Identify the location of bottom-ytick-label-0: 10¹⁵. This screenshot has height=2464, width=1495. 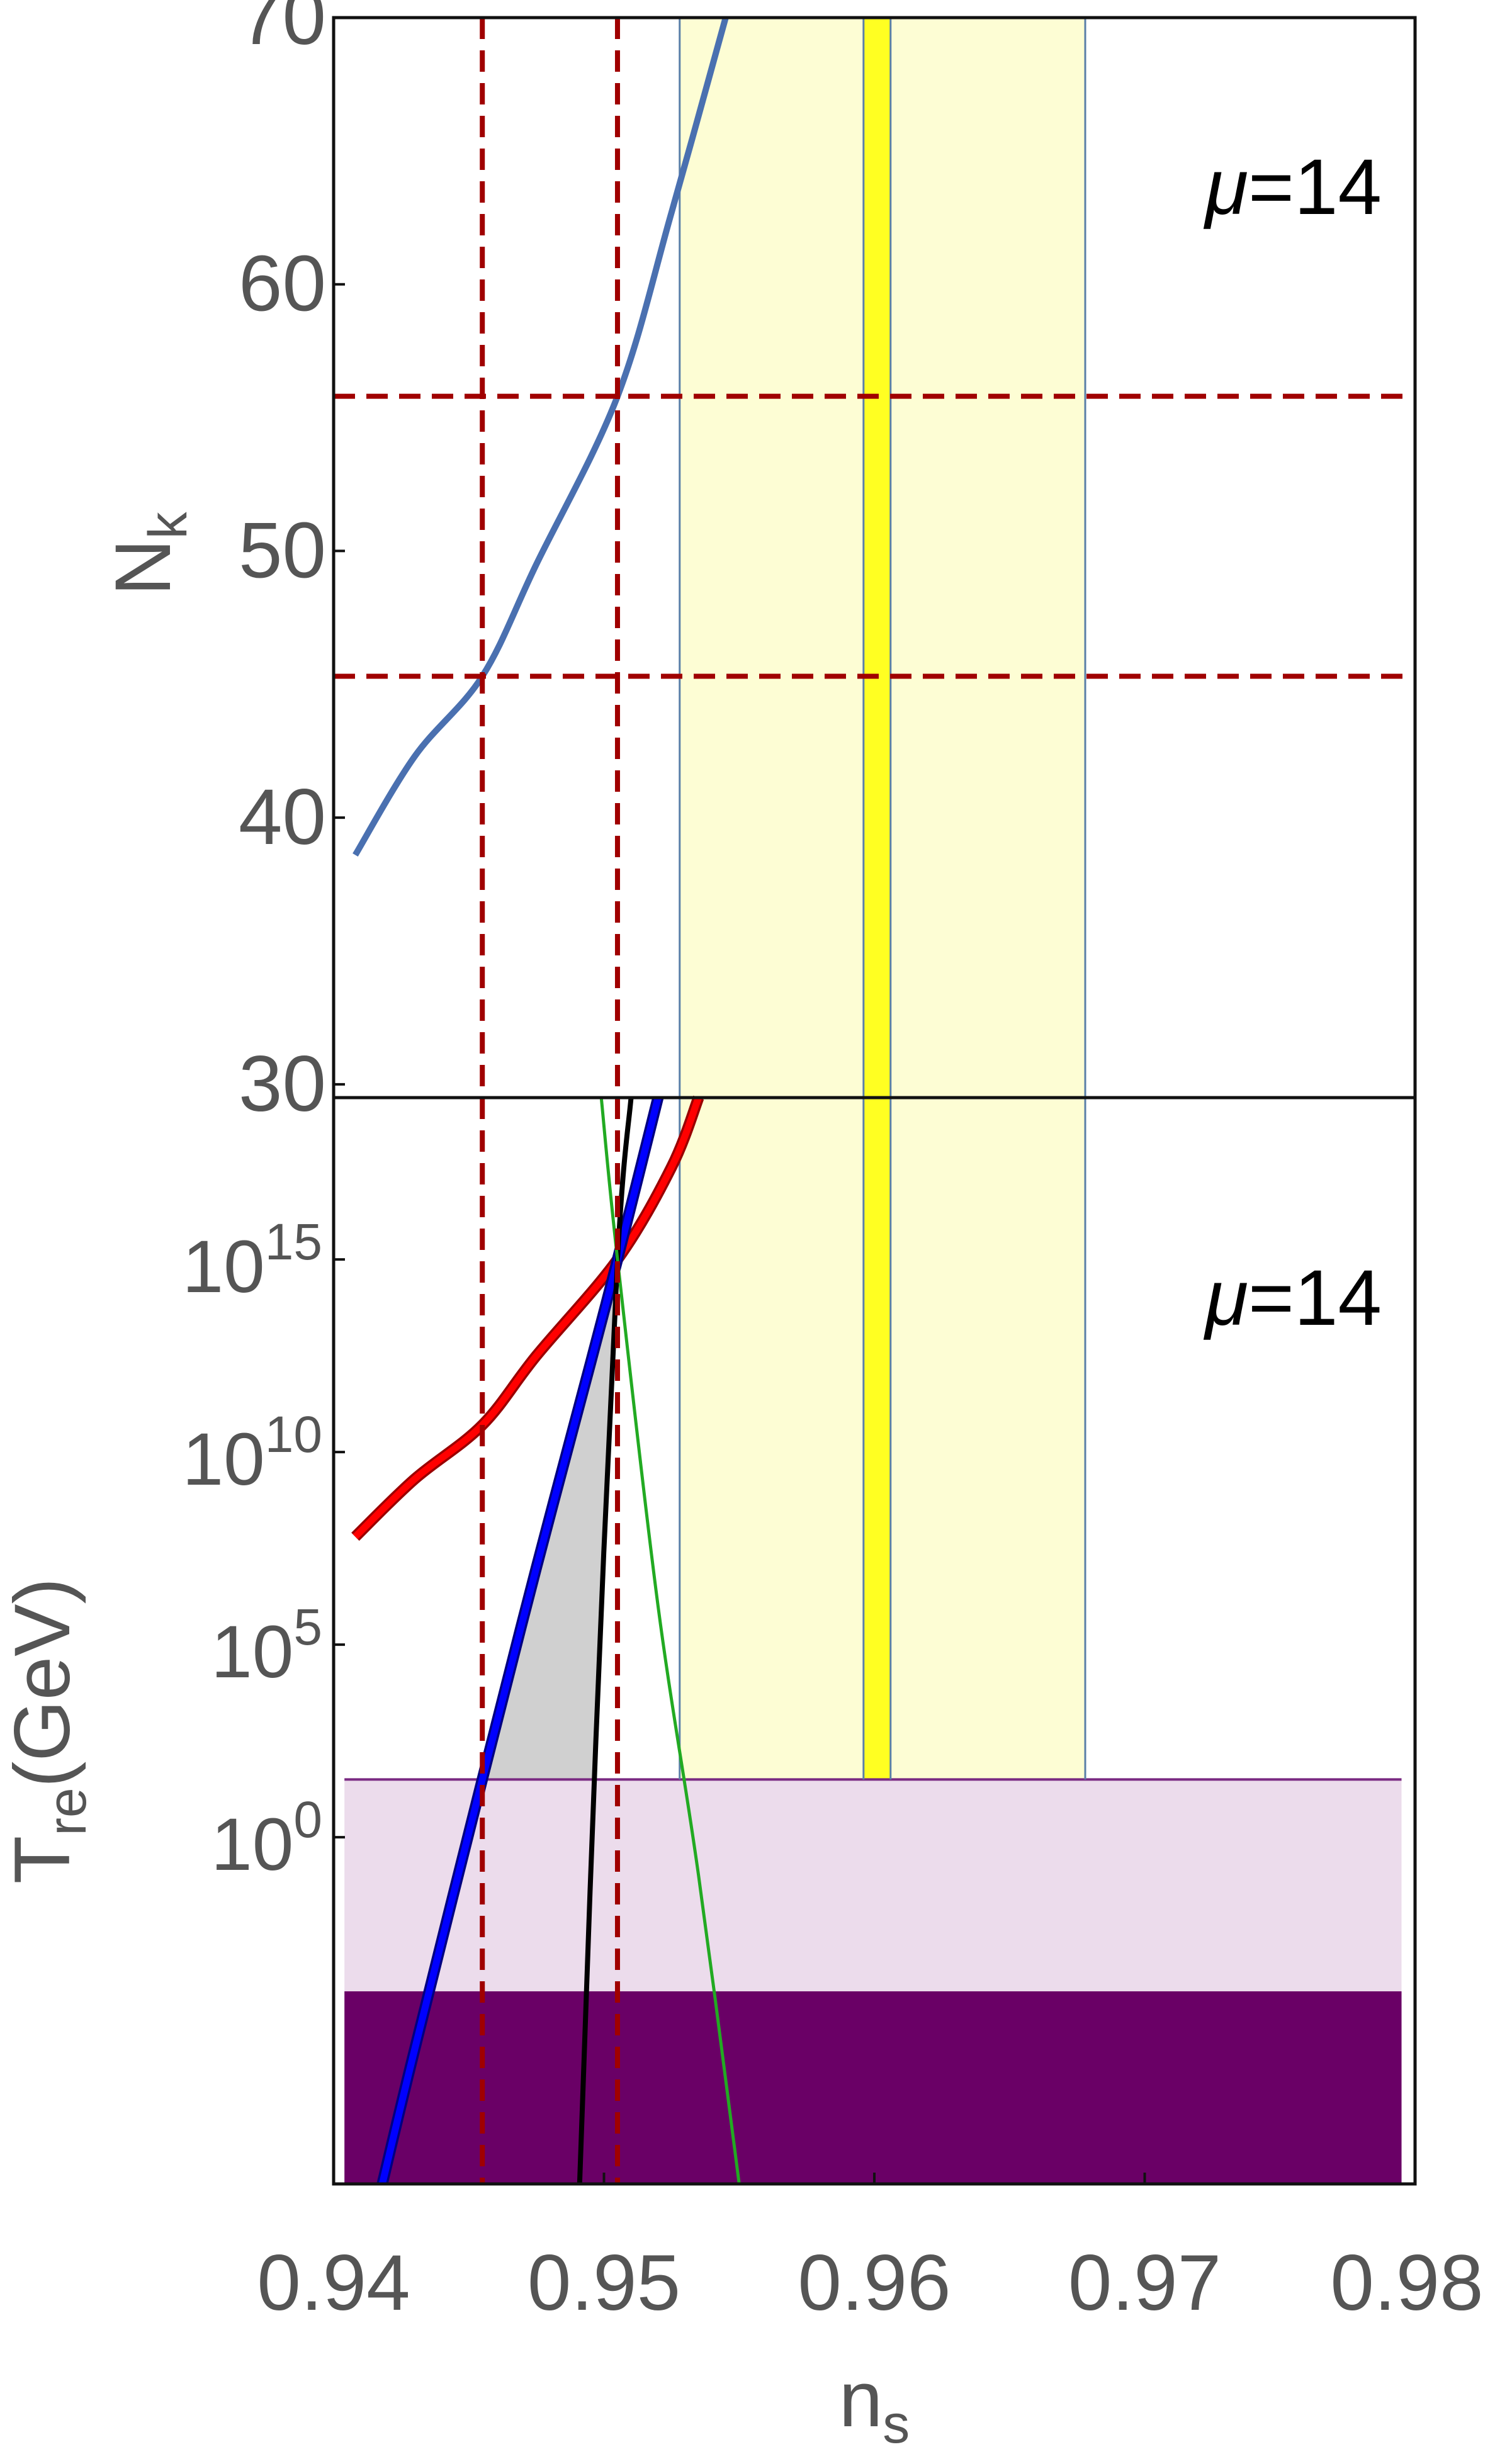
(252, 1260).